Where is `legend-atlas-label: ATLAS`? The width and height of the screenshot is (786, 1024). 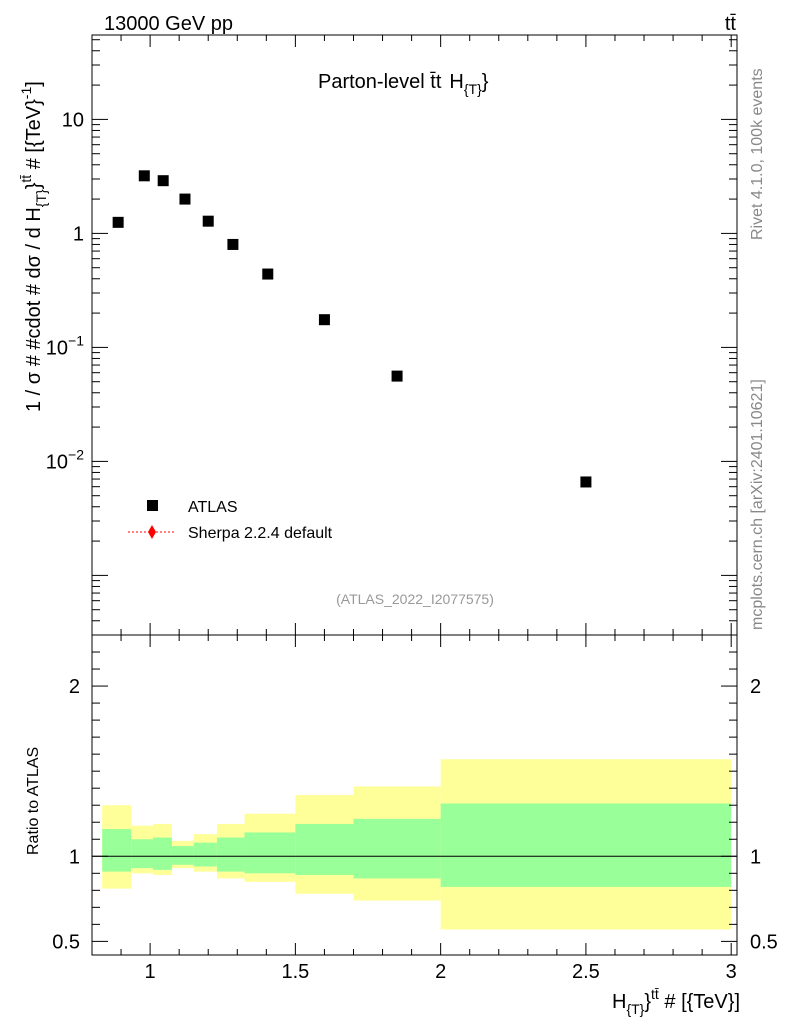 legend-atlas-label: ATLAS is located at coordinates (213, 507).